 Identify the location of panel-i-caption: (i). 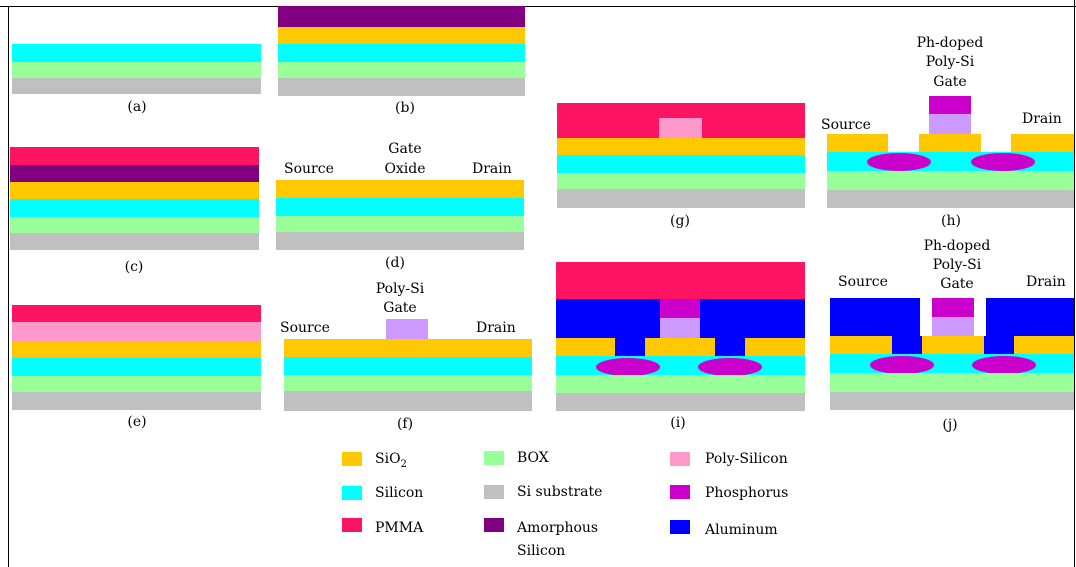
(678, 423).